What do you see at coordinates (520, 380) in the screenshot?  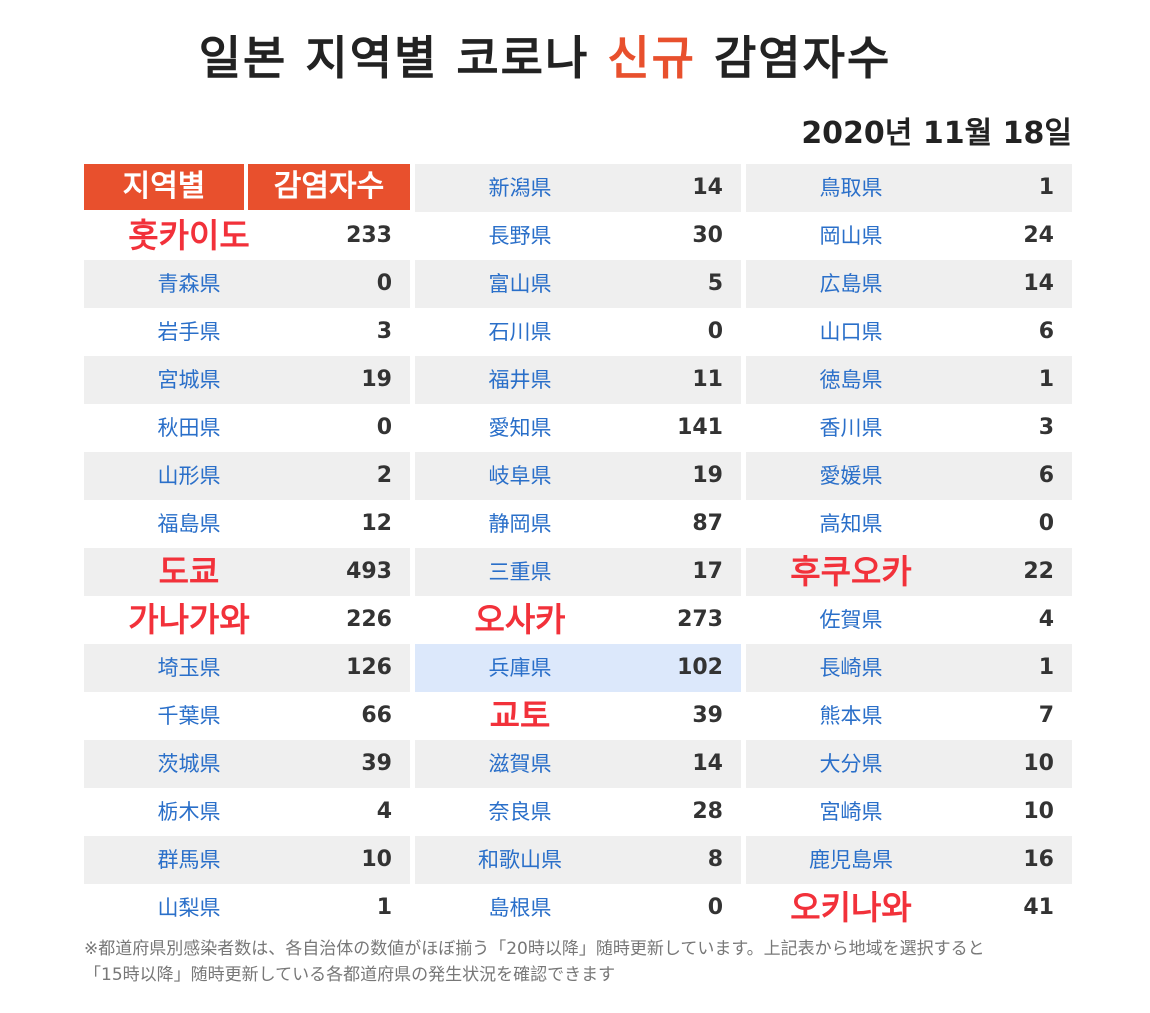 I see `prefecture-link: 福井県` at bounding box center [520, 380].